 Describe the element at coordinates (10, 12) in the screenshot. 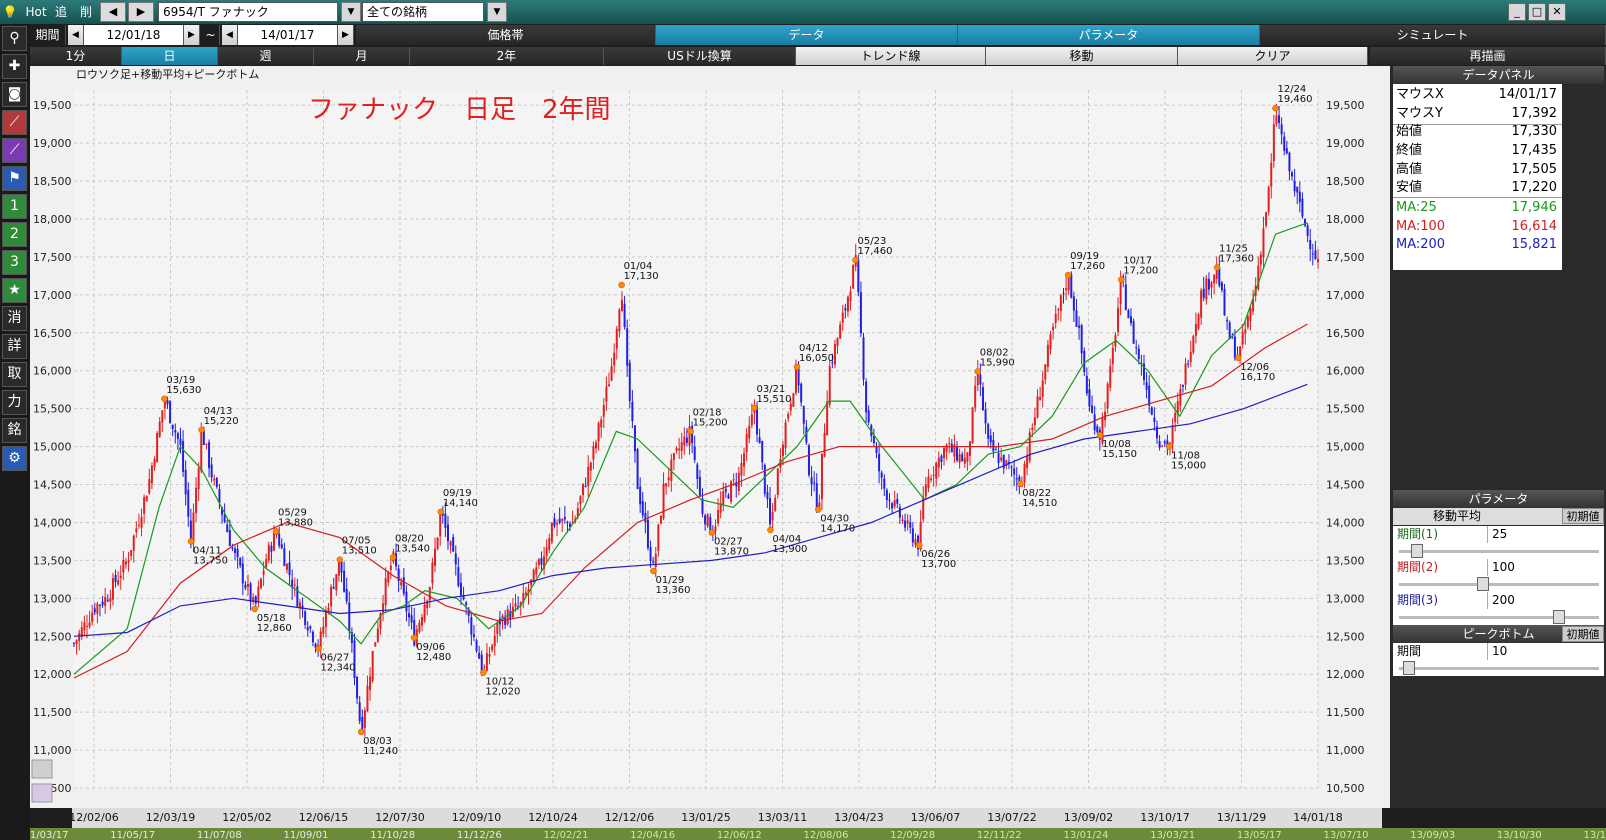

I see `bulb-icon: 💡` at that location.